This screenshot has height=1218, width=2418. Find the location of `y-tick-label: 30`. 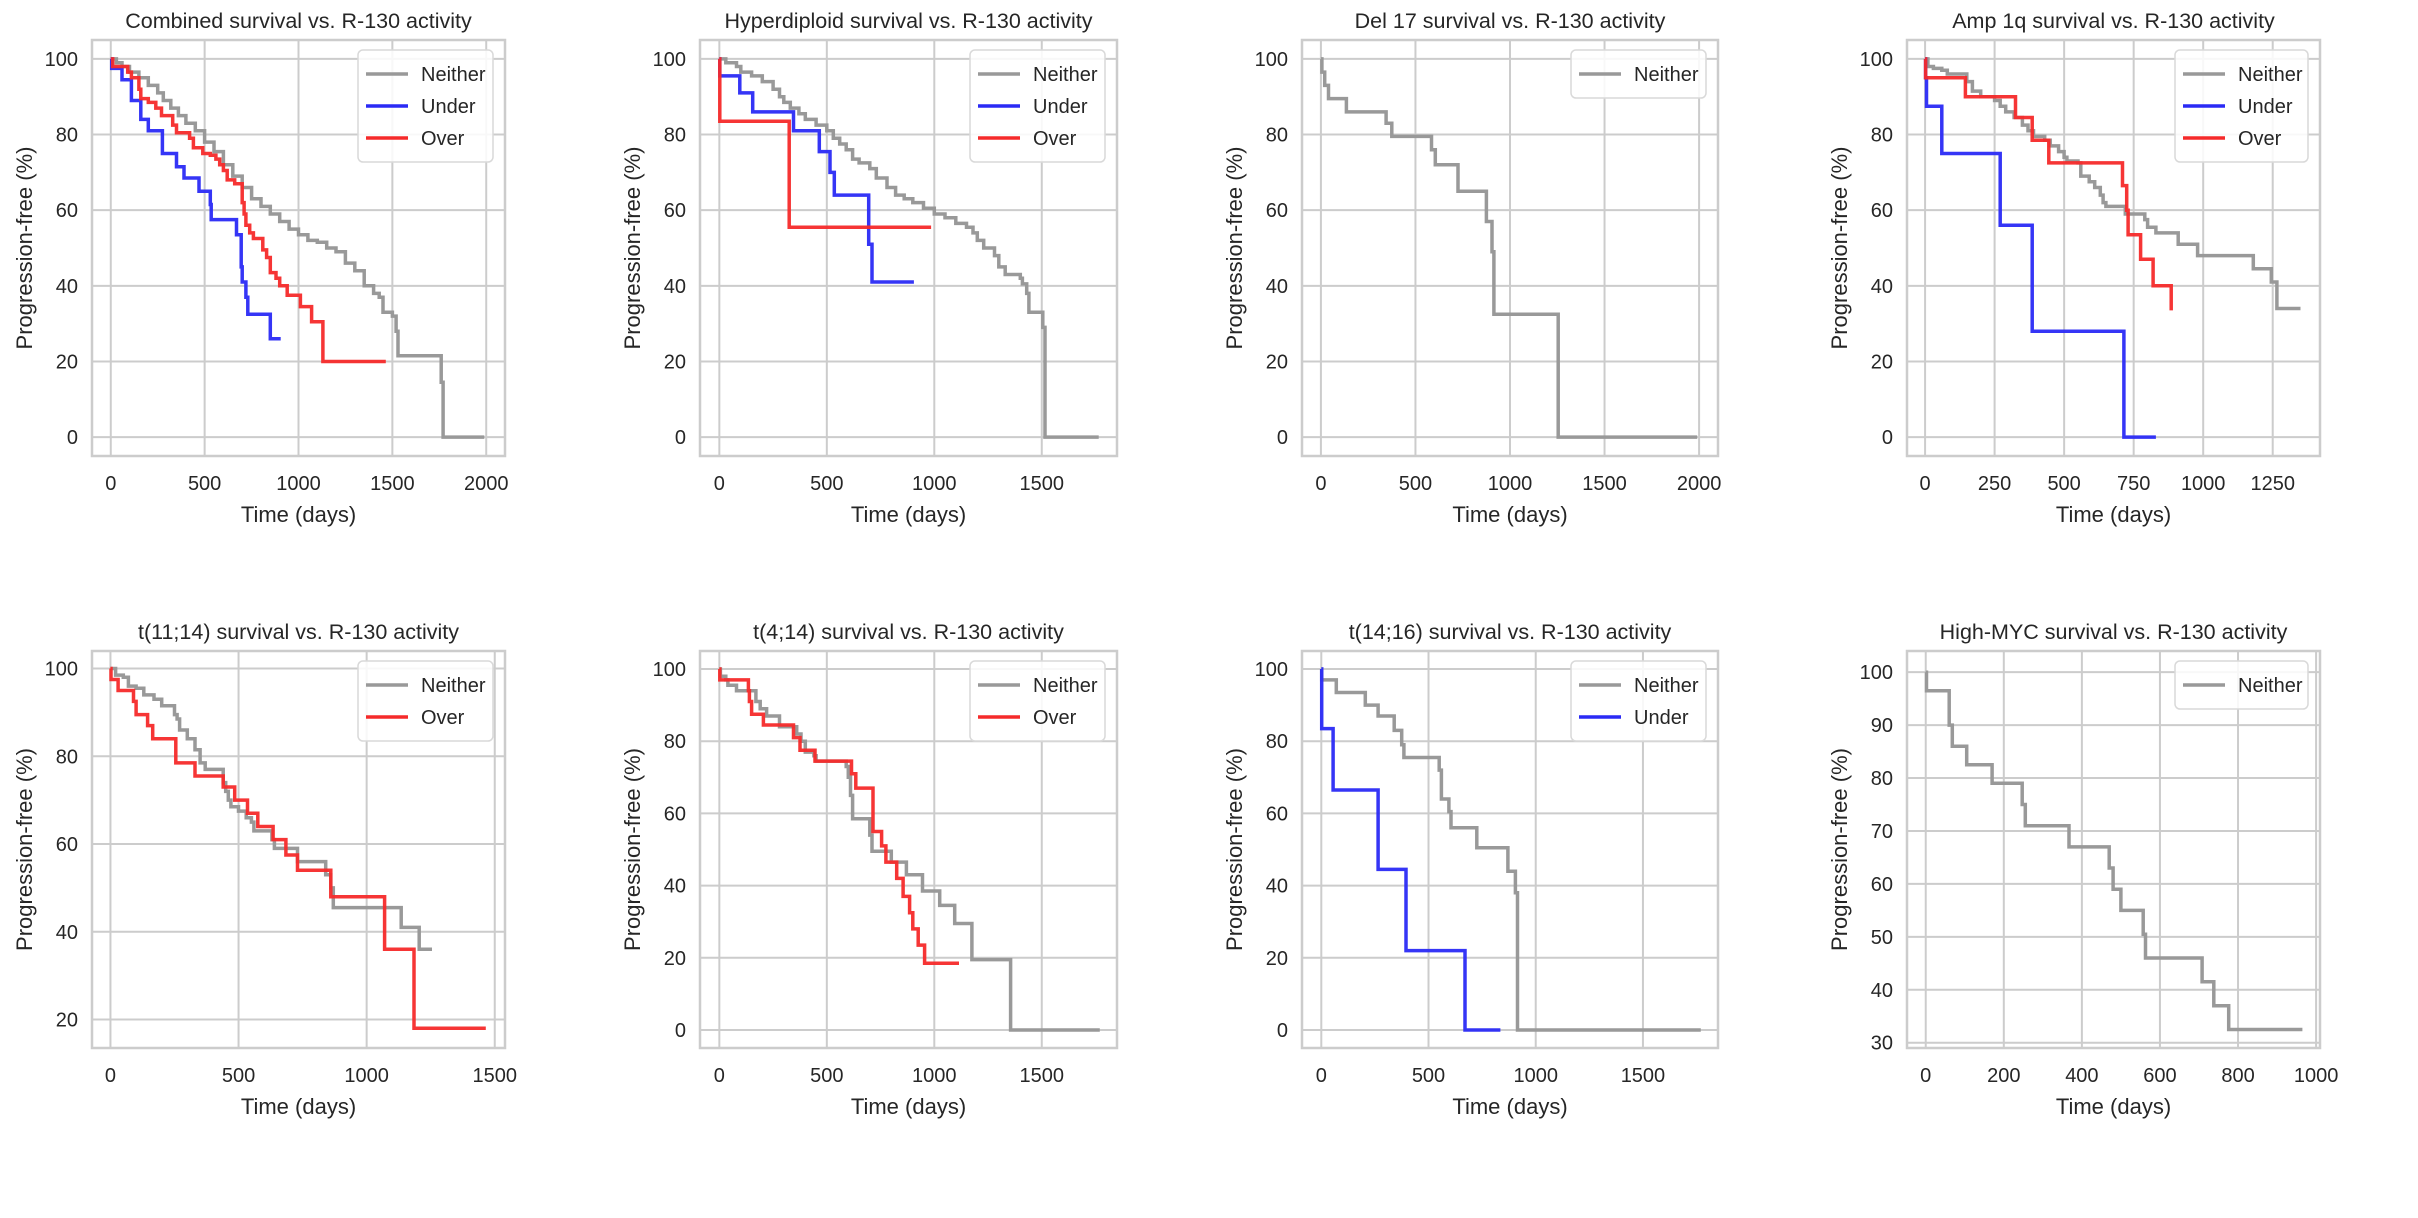

y-tick-label: 30 is located at coordinates (1882, 1044).